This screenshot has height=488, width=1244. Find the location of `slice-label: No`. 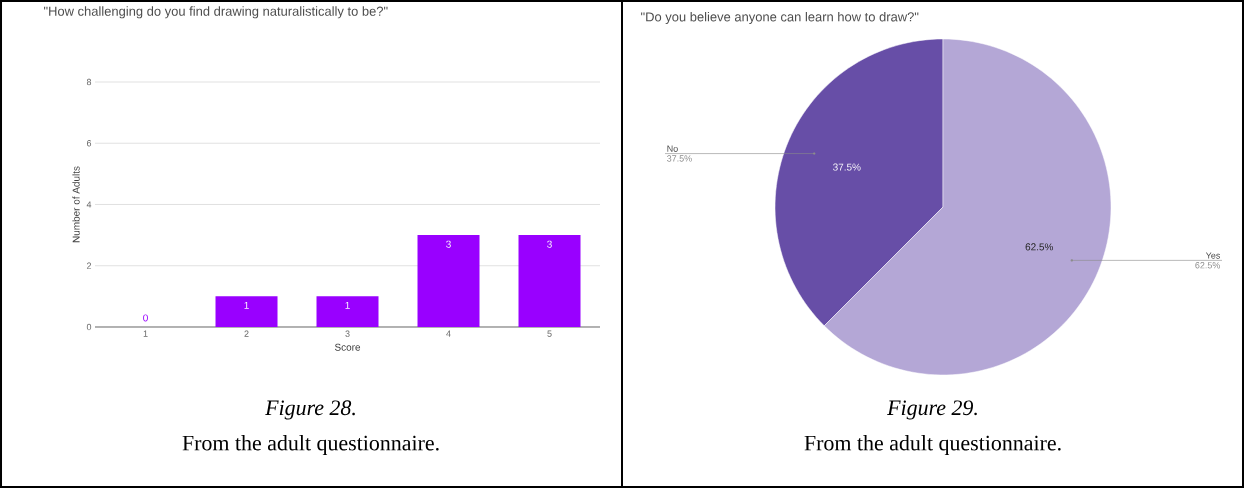

slice-label: No is located at coordinates (672, 148).